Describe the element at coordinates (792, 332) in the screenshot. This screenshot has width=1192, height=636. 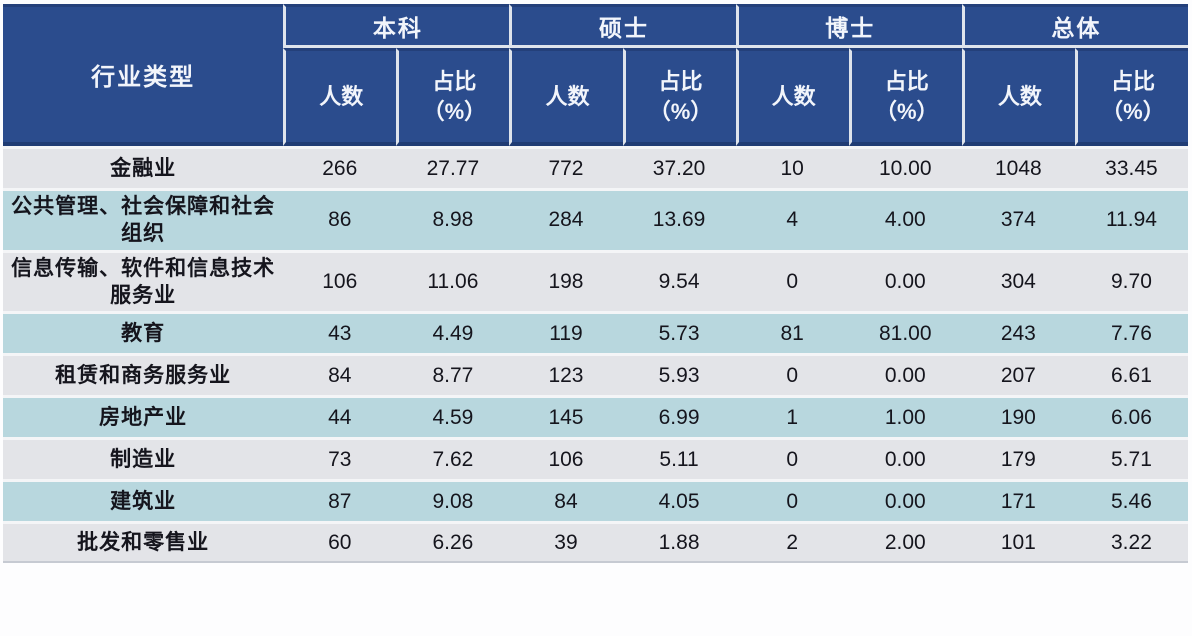
I see `value-cell: 81` at that location.